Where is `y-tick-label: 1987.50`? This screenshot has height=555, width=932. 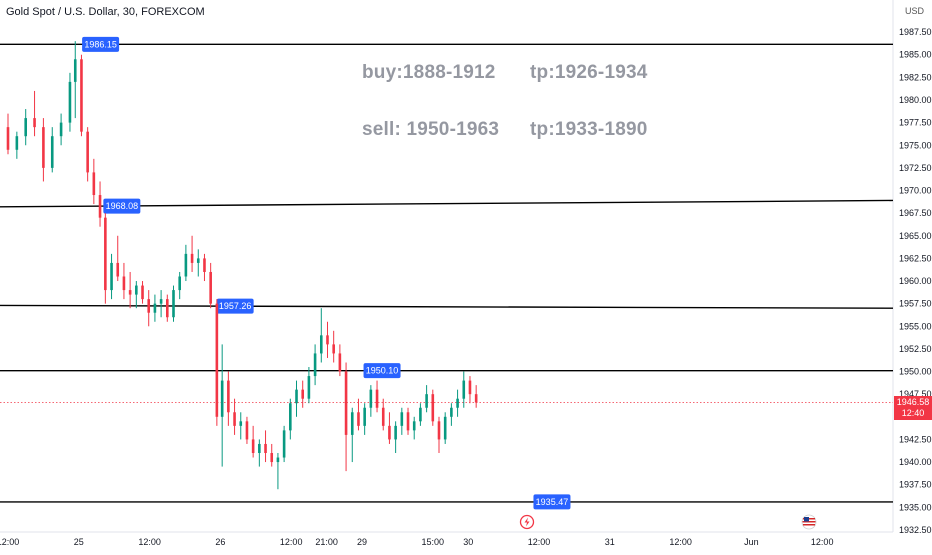
y-tick-label: 1987.50 is located at coordinates (915, 32).